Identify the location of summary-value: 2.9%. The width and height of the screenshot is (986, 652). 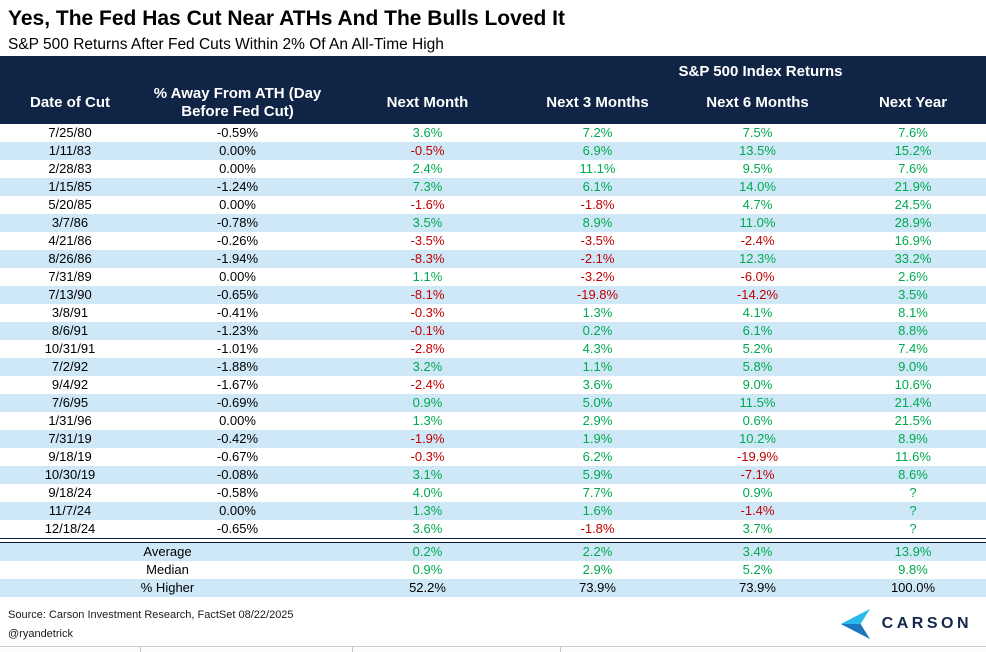
(597, 569).